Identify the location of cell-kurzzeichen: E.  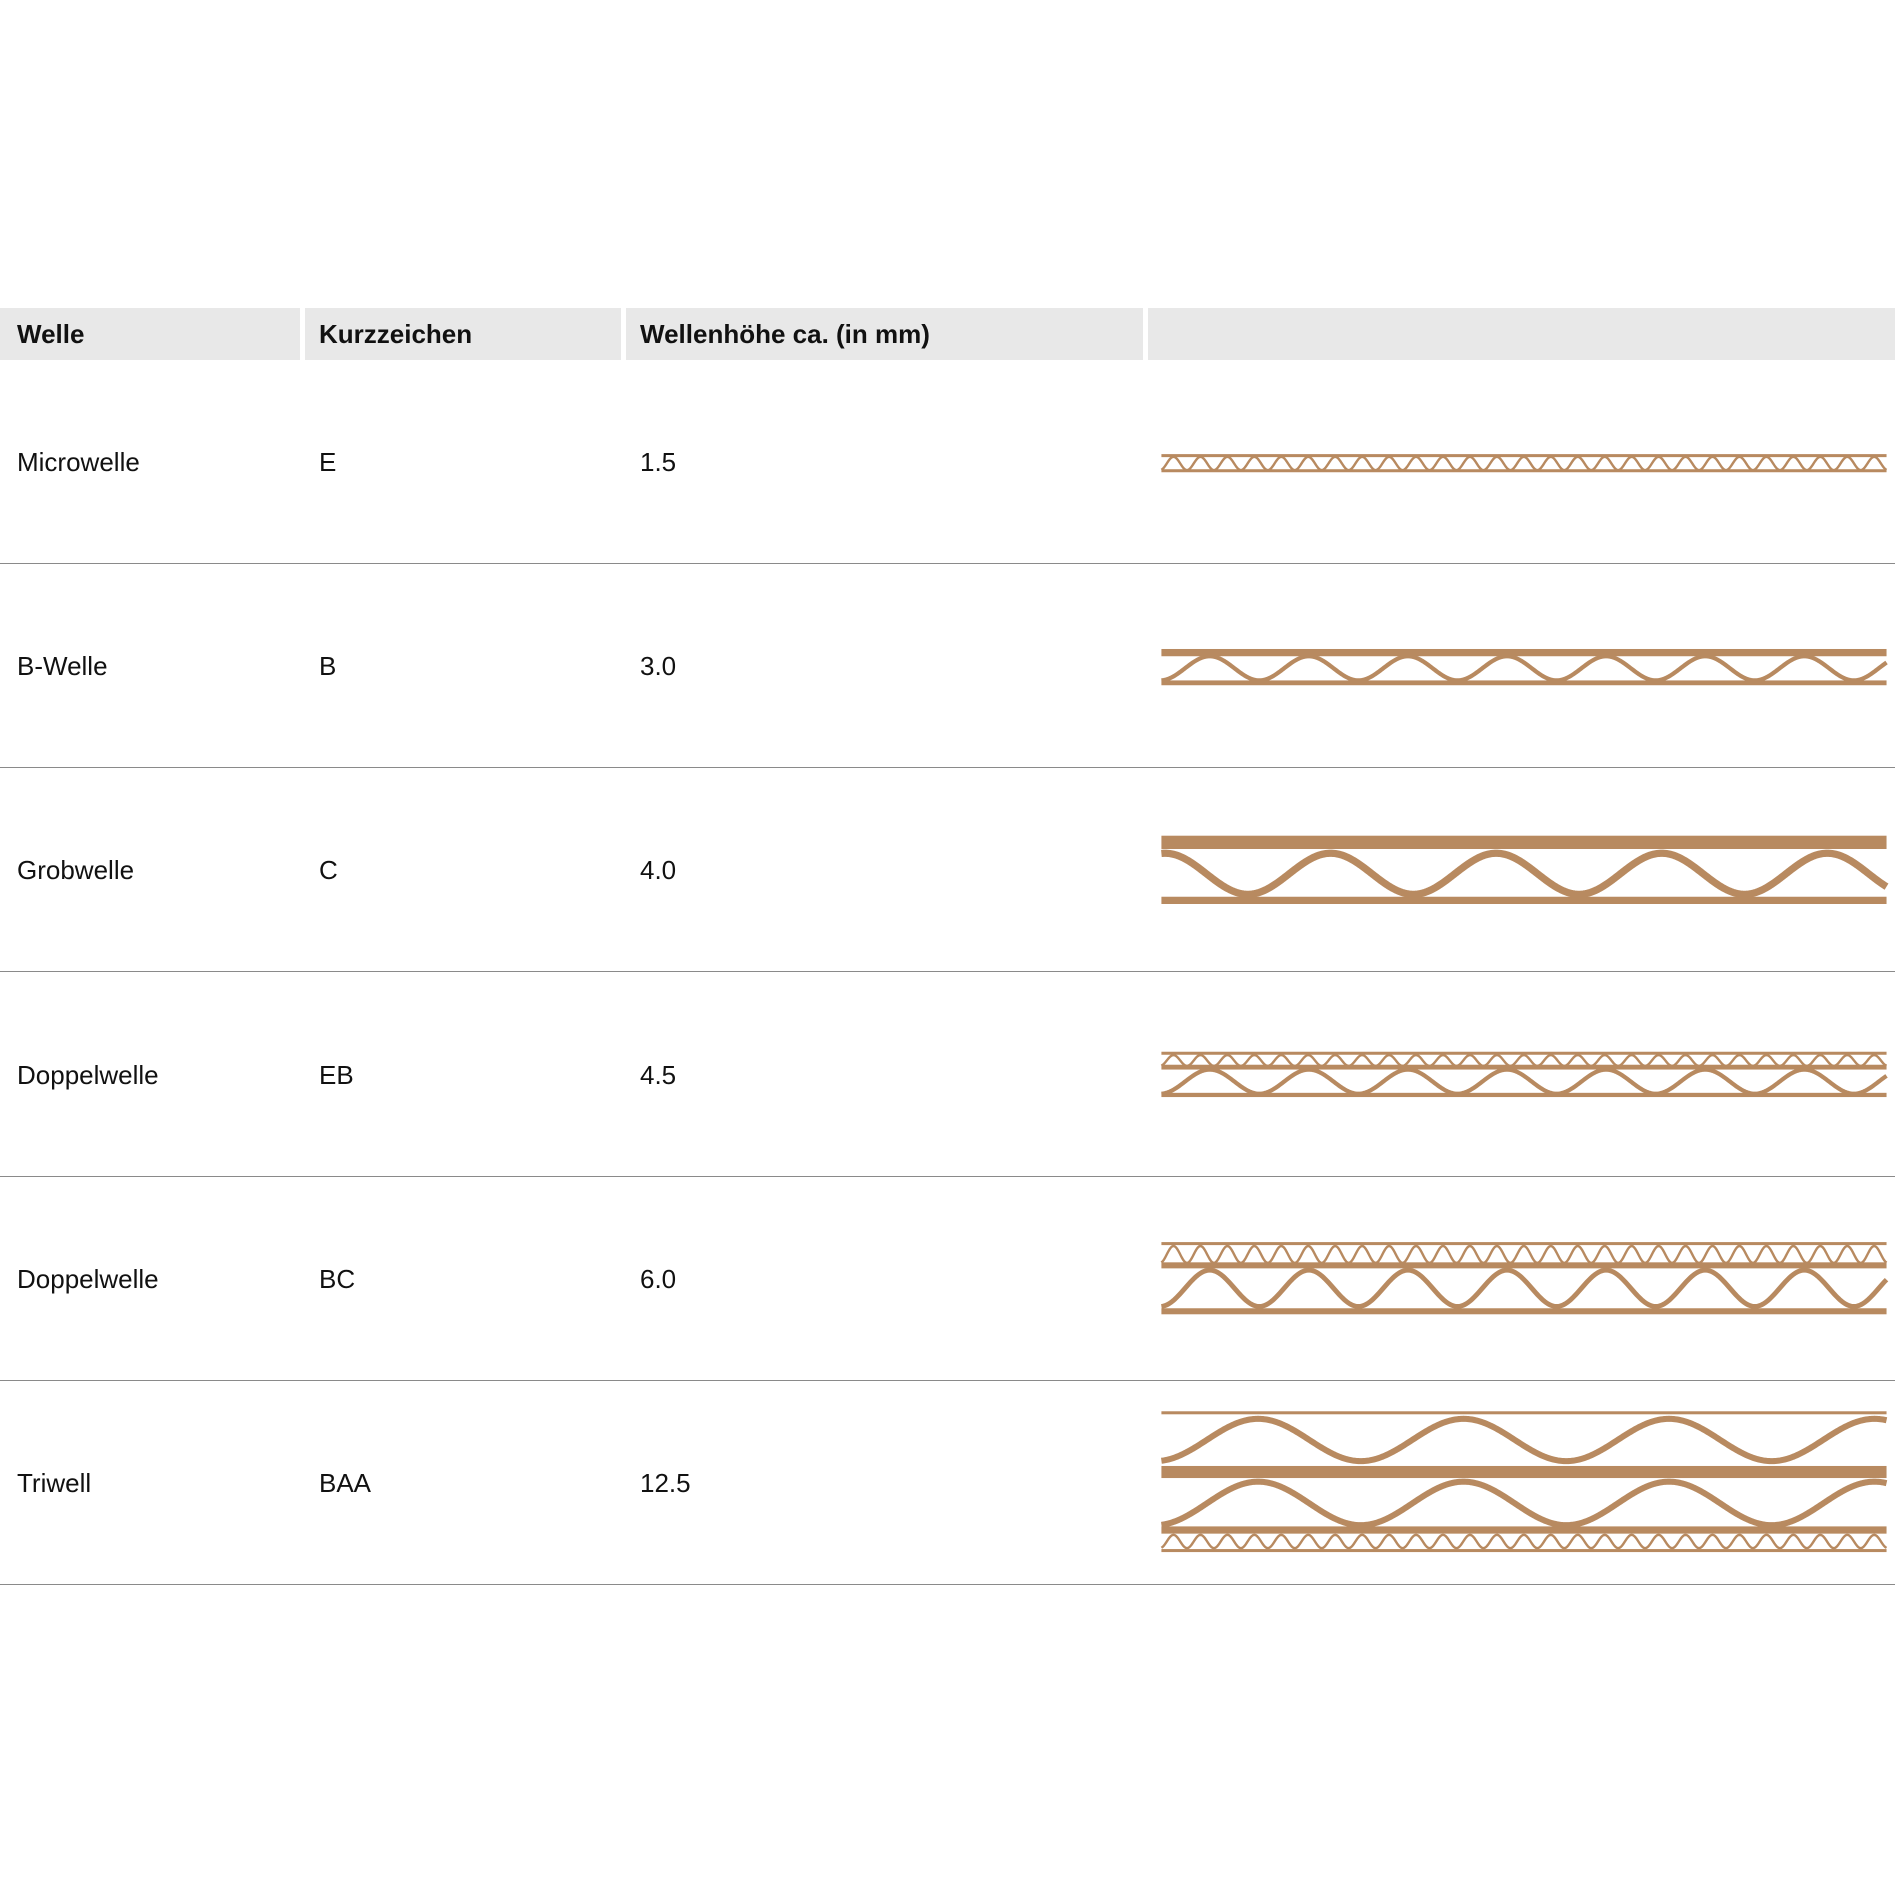
(328, 462).